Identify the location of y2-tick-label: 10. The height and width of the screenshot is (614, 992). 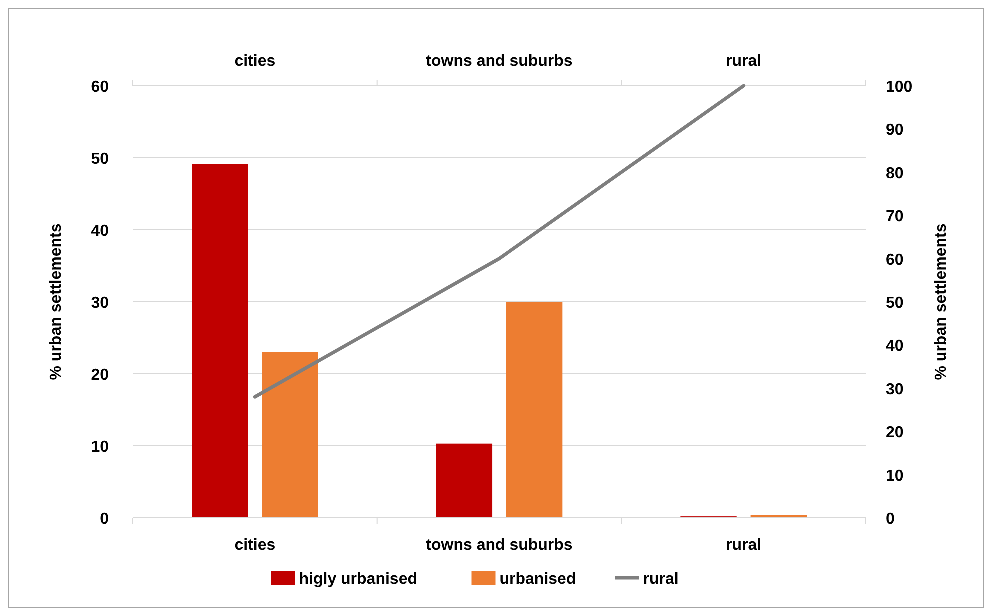
(895, 476).